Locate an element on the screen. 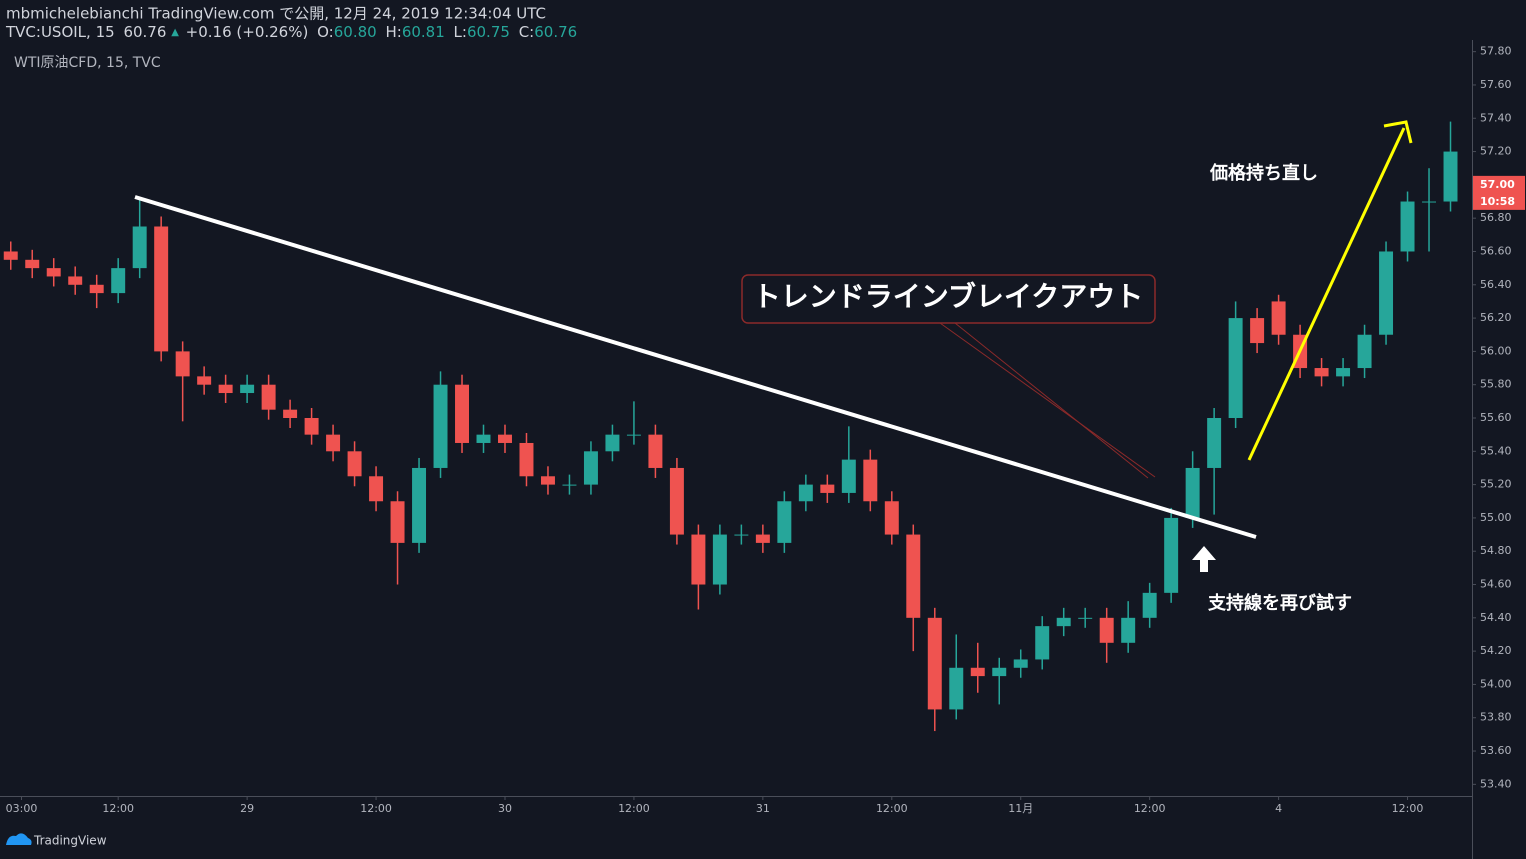  y-tick-label: 53.40 is located at coordinates (1496, 783).